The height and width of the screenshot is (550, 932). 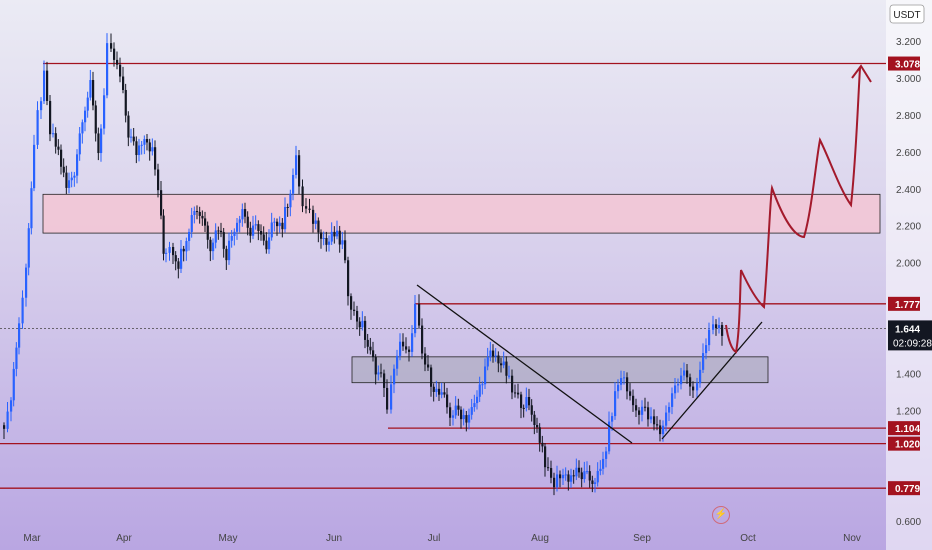 What do you see at coordinates (721, 515) in the screenshot?
I see `timeframe-lightning-icon: ⚡` at bounding box center [721, 515].